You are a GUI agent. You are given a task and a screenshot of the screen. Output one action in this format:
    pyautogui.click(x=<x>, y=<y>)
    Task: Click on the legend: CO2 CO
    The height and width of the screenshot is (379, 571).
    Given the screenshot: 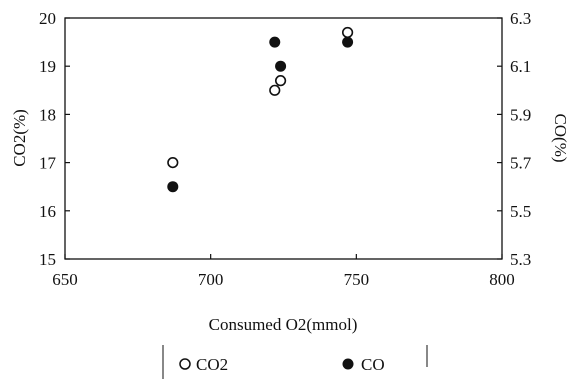 What is the action you would take?
    pyautogui.click(x=295, y=362)
    